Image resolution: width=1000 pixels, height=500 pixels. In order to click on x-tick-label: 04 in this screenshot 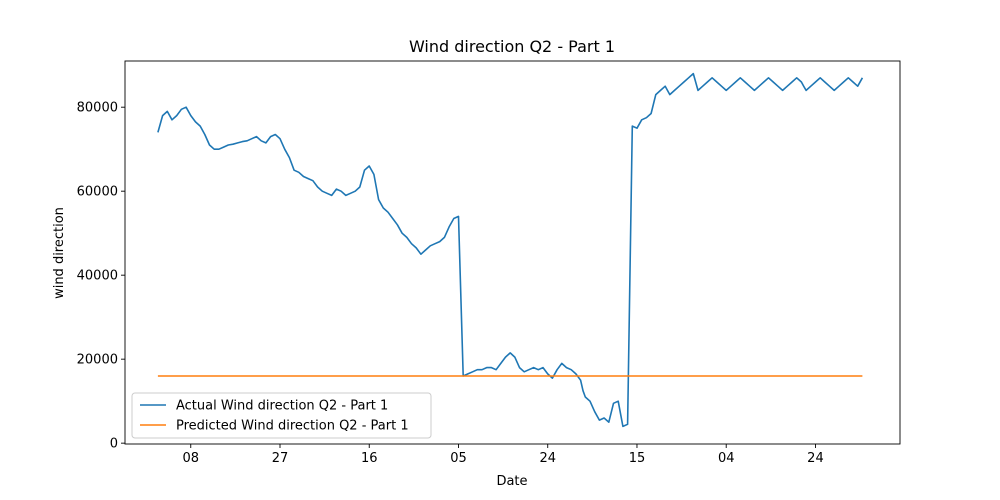, I will do `click(726, 458)`.